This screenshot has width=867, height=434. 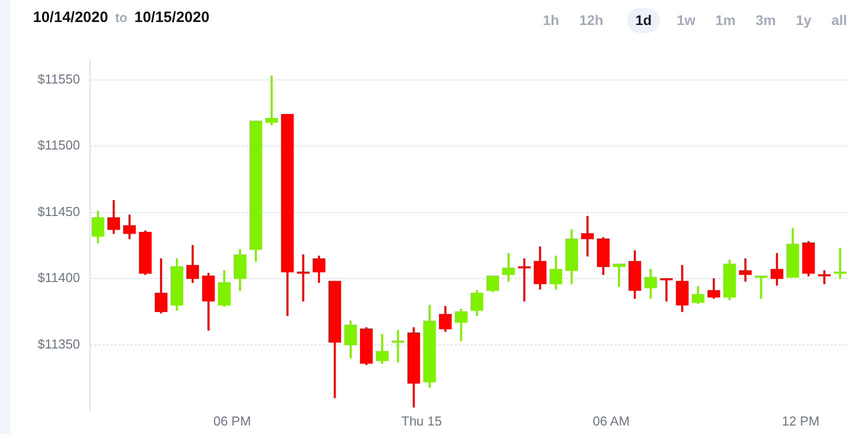 What do you see at coordinates (765, 20) in the screenshot?
I see `text: 3m` at bounding box center [765, 20].